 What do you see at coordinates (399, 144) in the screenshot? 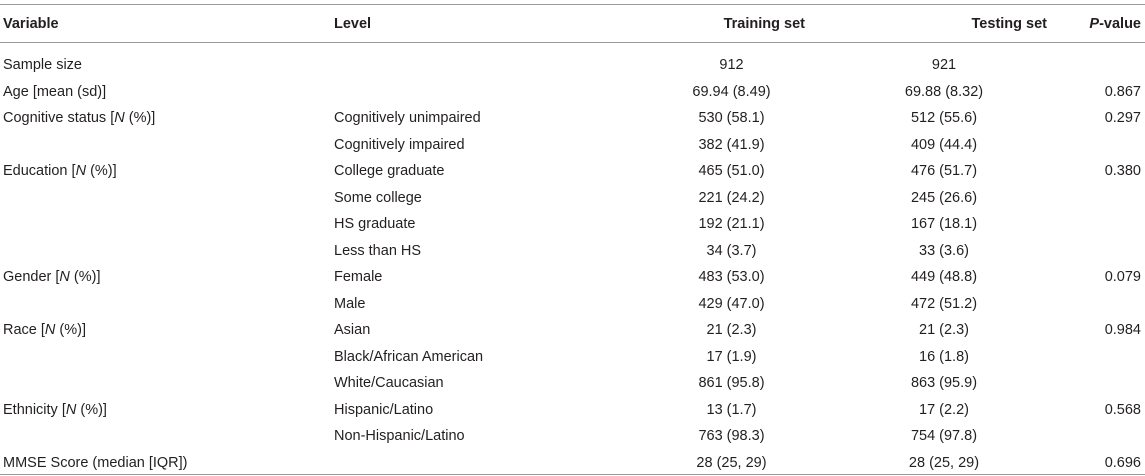
I see `cell-level: Cognitively impaired` at bounding box center [399, 144].